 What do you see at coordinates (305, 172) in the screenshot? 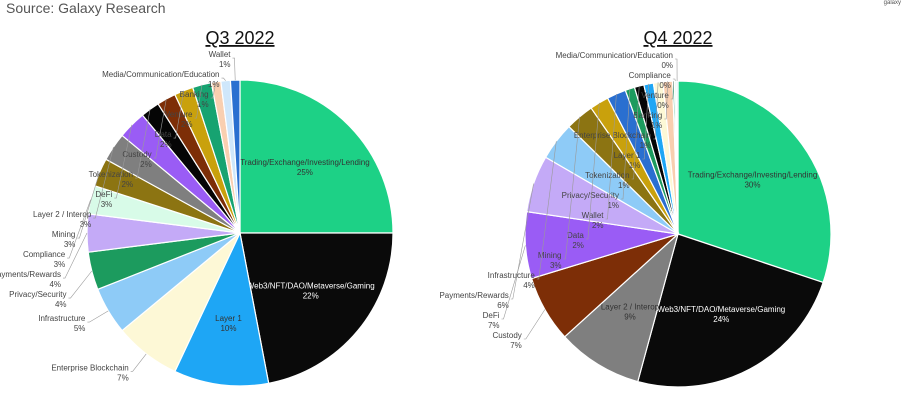
I see `slice-value: 25%` at bounding box center [305, 172].